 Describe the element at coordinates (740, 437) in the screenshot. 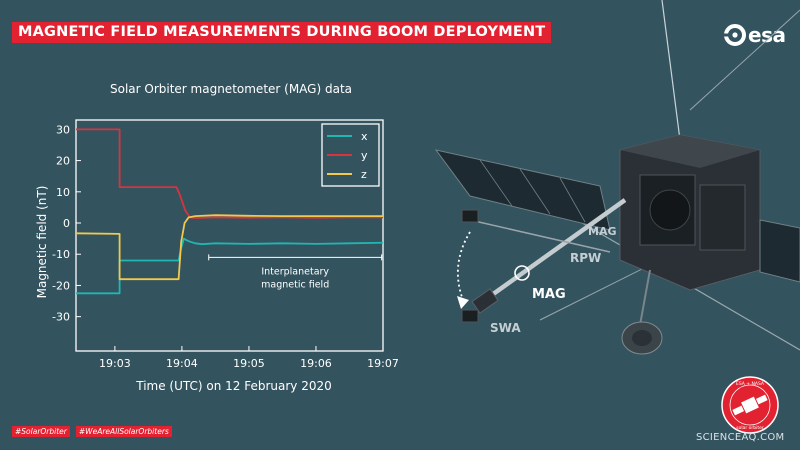

I see `watermark: SCIENCEAQ.COM` at that location.